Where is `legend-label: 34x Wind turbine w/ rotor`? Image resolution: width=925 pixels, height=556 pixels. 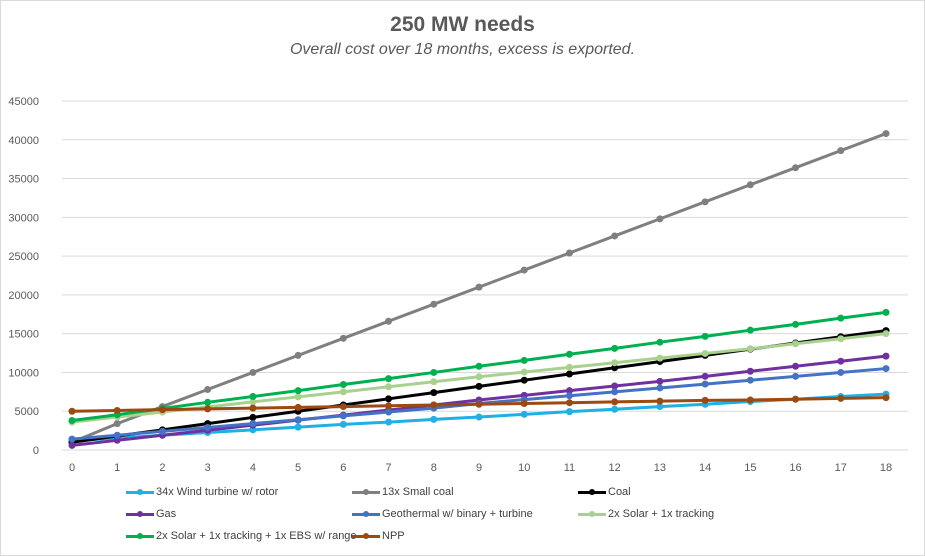 legend-label: 34x Wind turbine w/ rotor is located at coordinates (217, 492).